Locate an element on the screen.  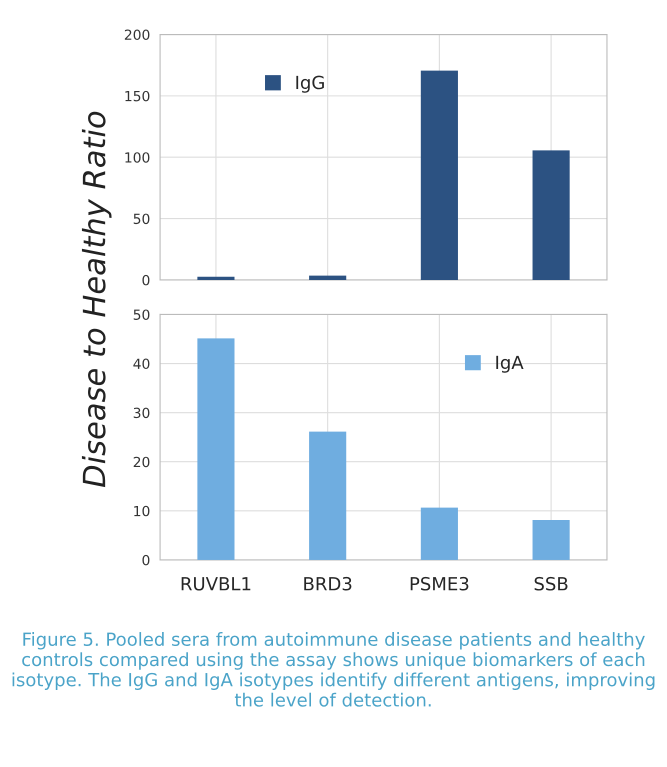
x-tick-label: PSME3 is located at coordinates (439, 583).